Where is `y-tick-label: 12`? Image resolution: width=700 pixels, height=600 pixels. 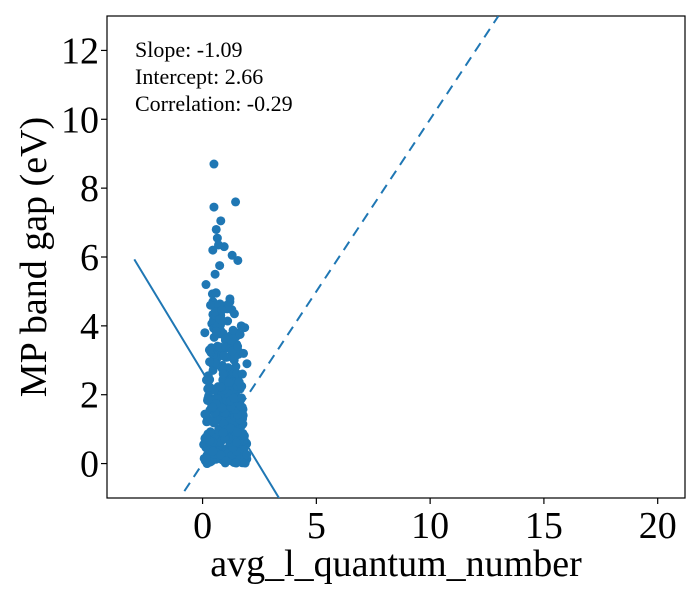
y-tick-label: 12 is located at coordinates (80, 51).